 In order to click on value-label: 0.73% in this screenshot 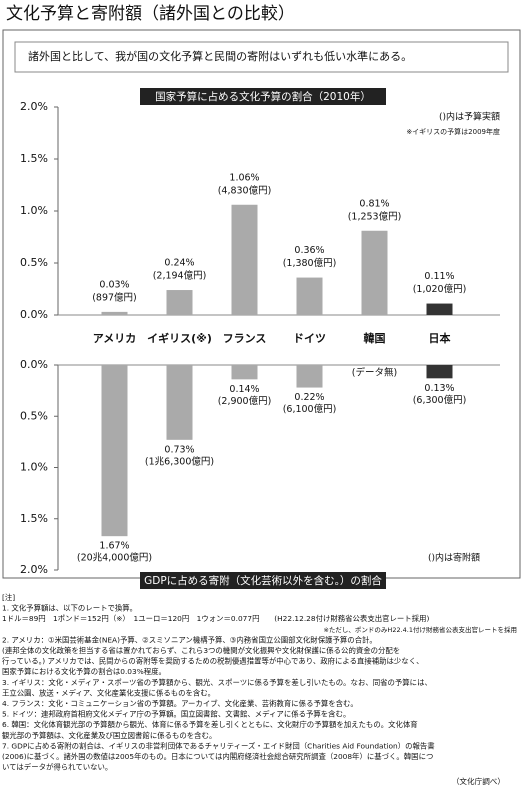, I will do `click(179, 449)`.